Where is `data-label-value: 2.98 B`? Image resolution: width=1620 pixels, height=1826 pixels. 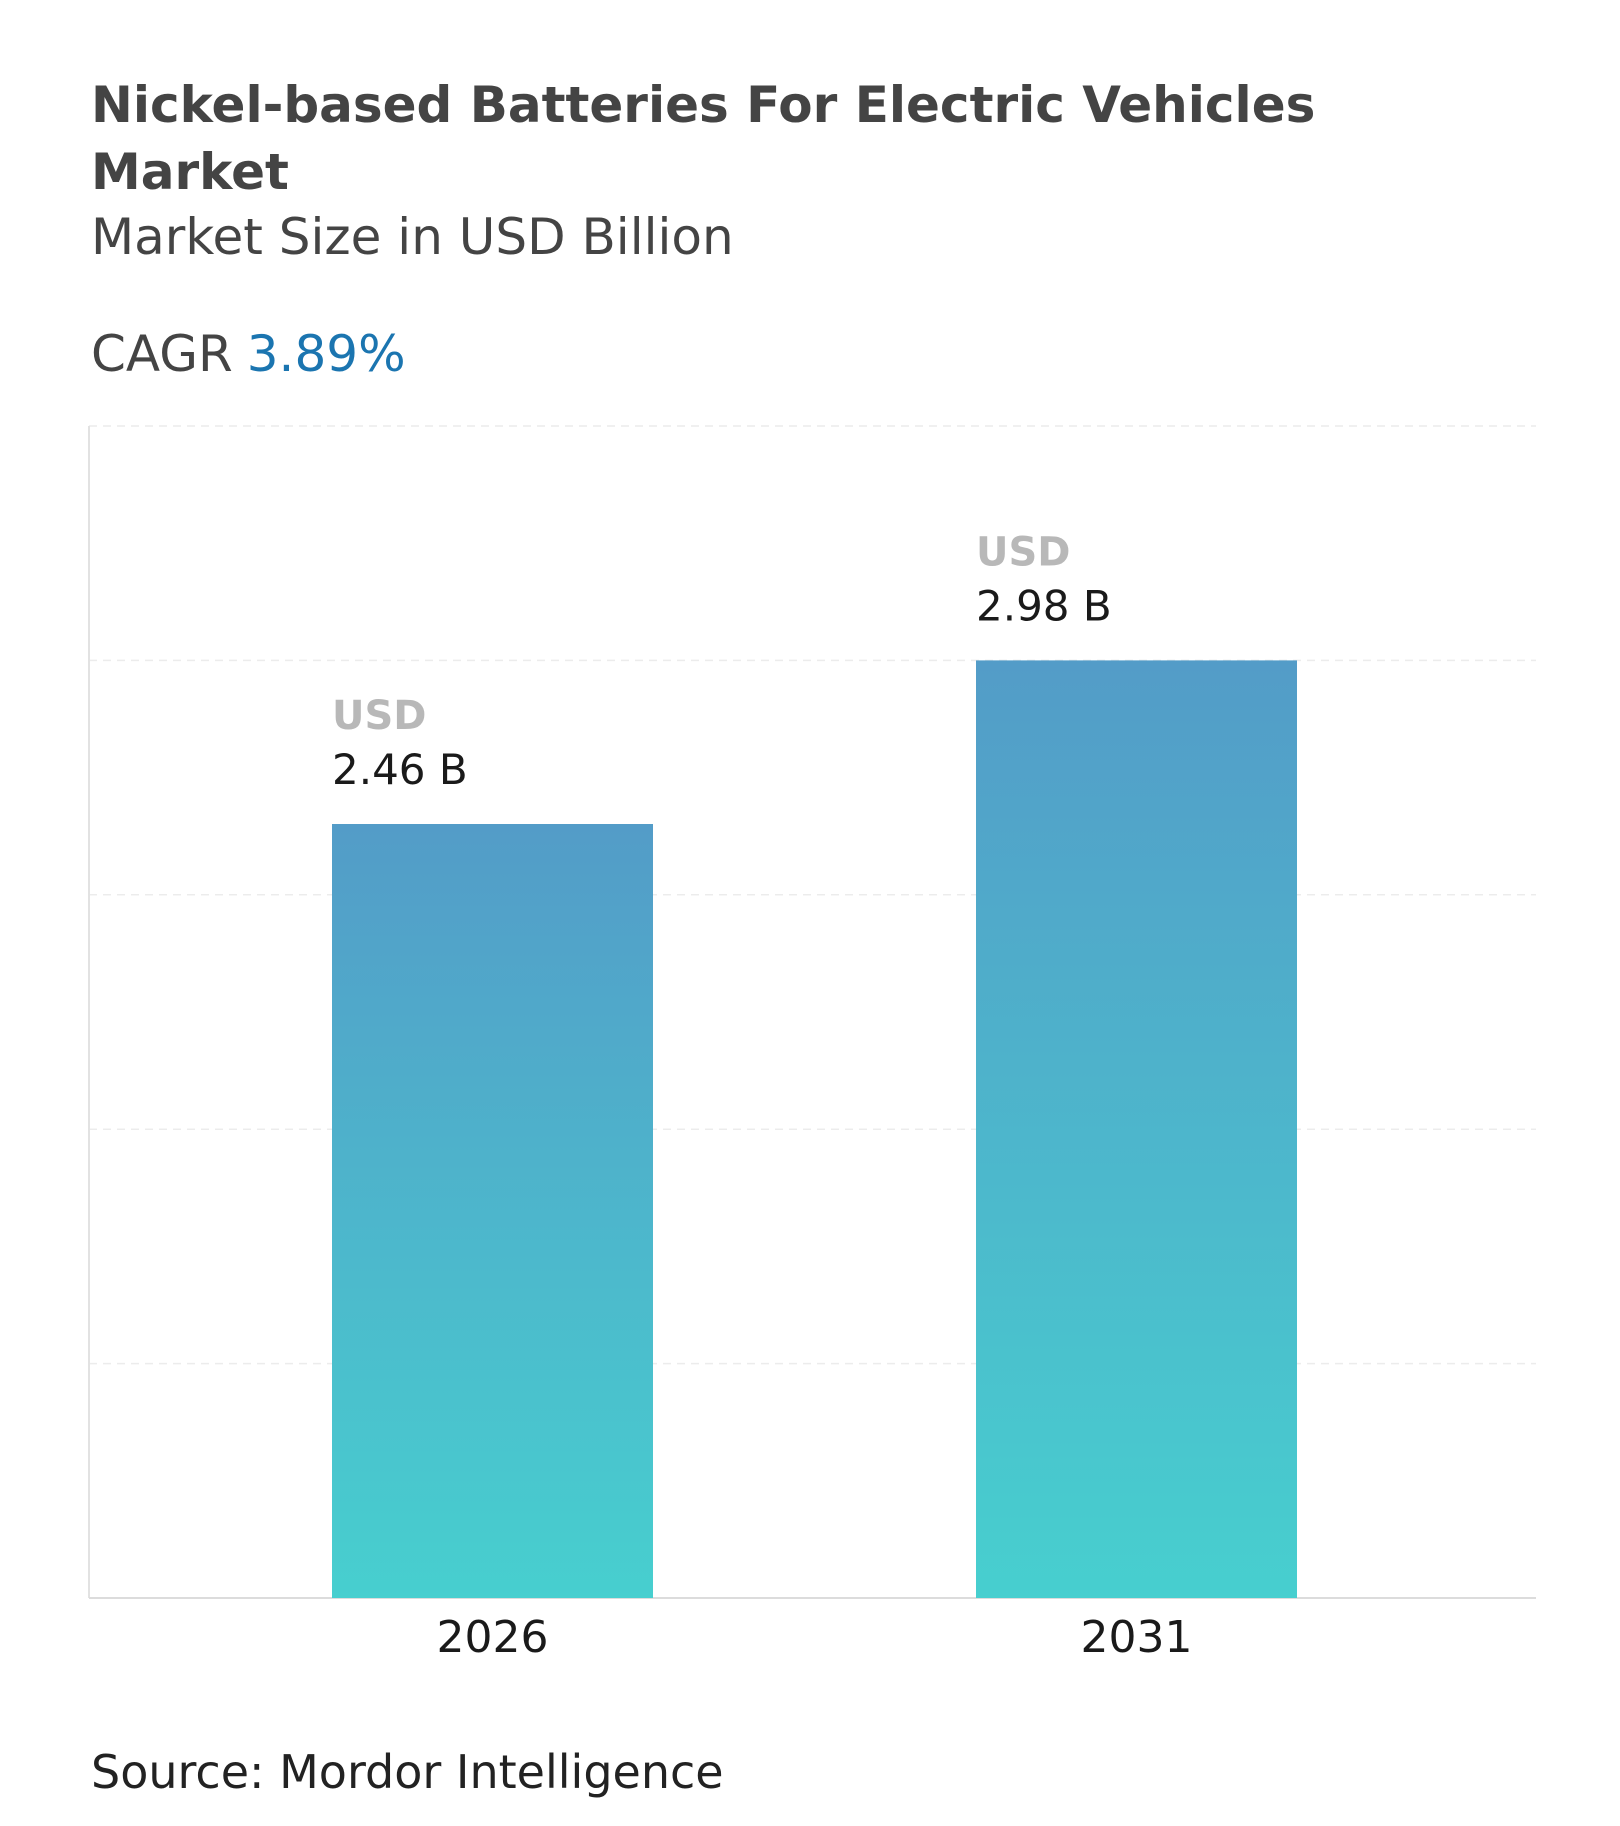
data-label-value: 2.98 B is located at coordinates (1044, 605).